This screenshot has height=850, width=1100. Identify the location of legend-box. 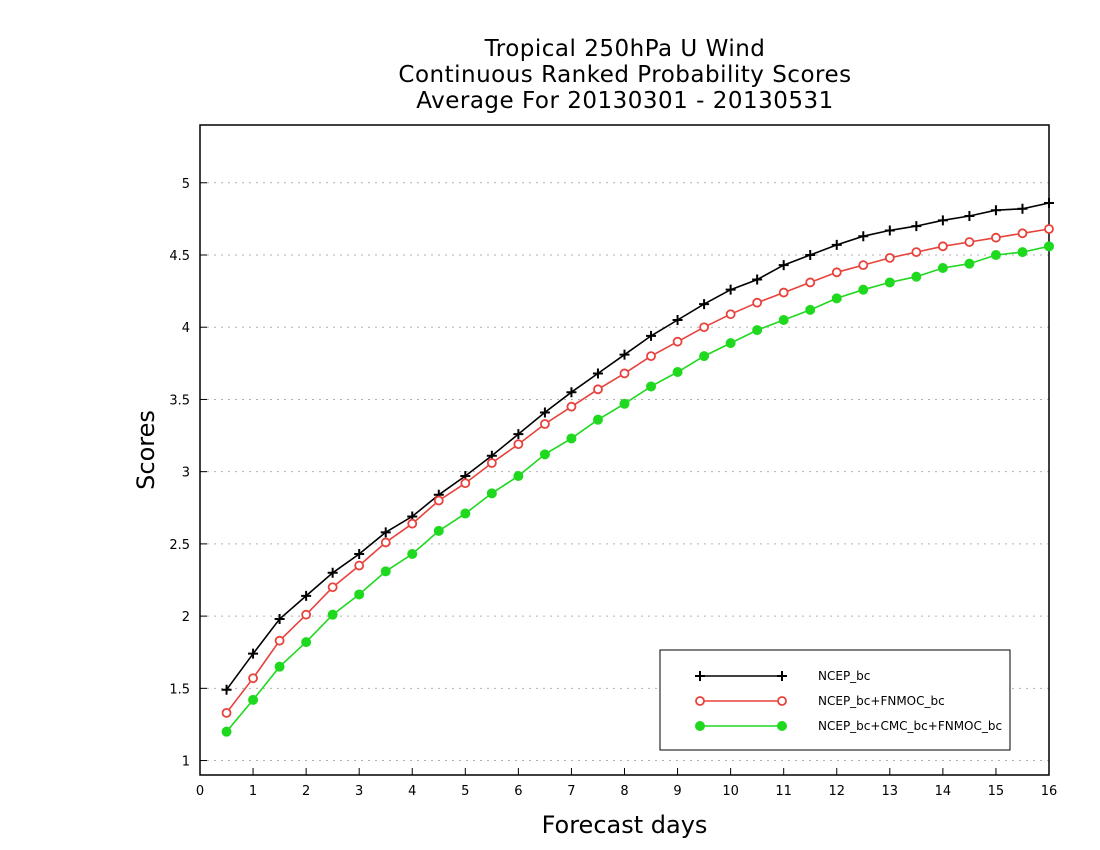
(835, 700).